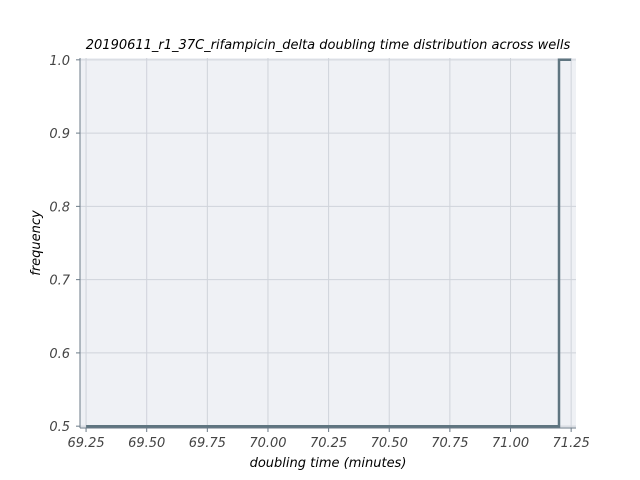 The height and width of the screenshot is (480, 640). Describe the element at coordinates (328, 463) in the screenshot. I see `x-axis-label: doubling time (minutes)` at that location.